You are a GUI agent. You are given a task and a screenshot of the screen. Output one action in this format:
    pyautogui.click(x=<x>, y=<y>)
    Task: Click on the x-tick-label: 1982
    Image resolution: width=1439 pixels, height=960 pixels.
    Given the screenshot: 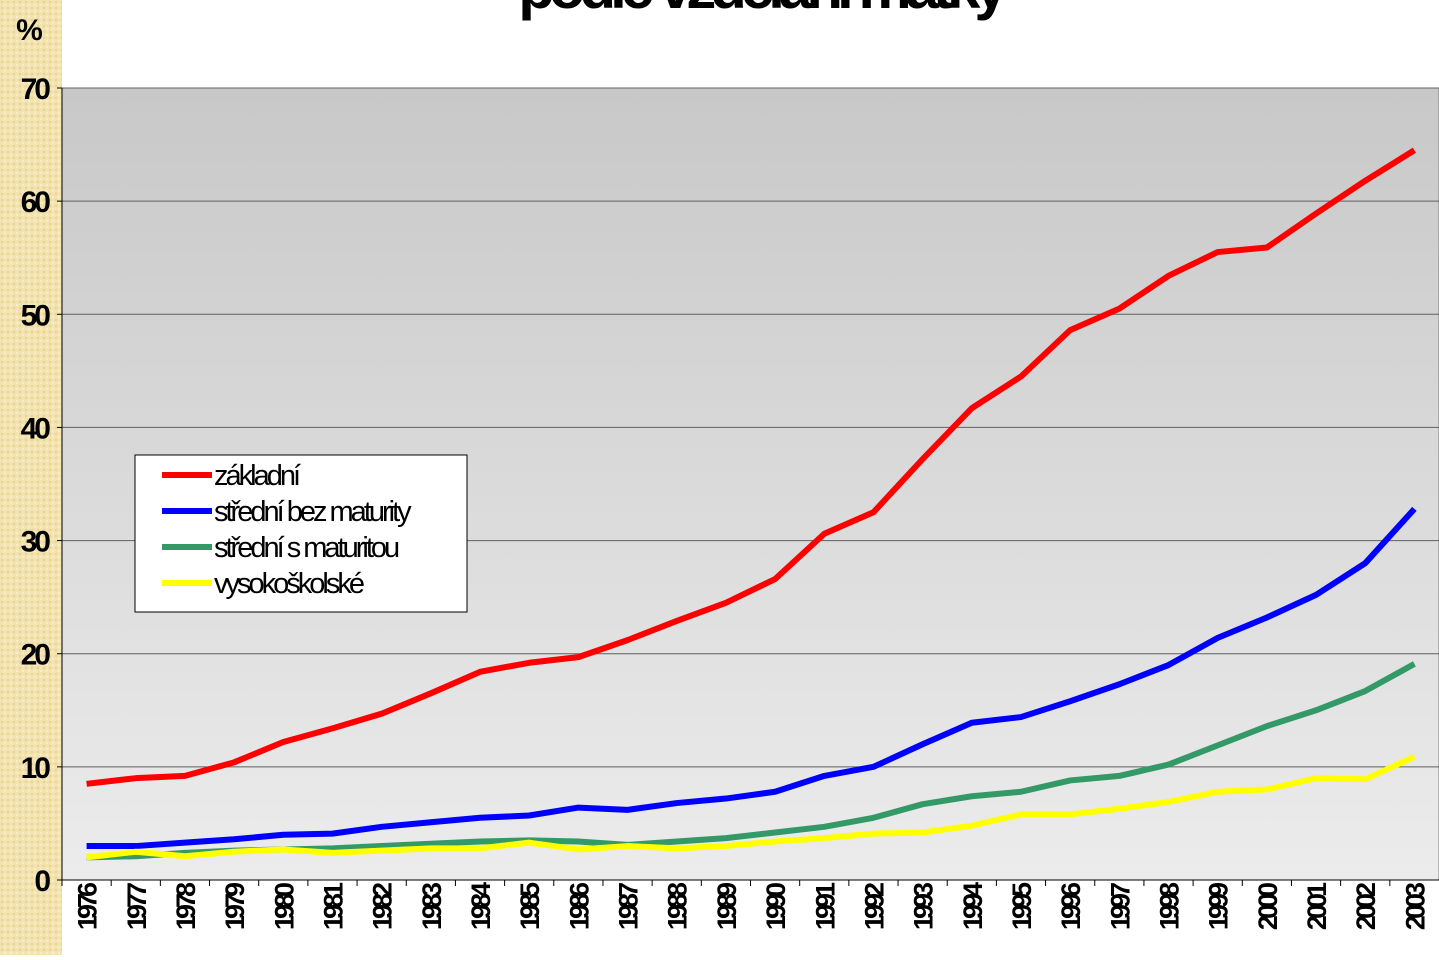 What is the action you would take?
    pyautogui.click(x=383, y=906)
    